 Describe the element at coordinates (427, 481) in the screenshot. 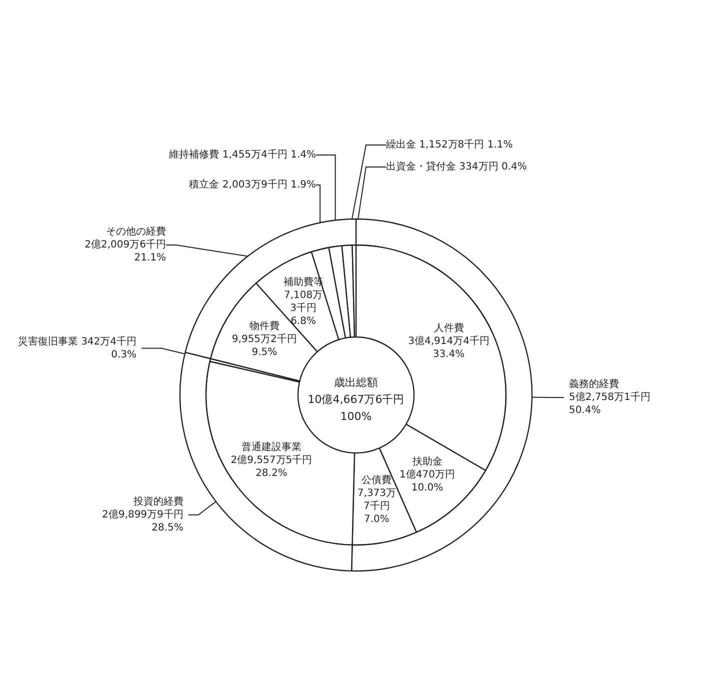

I see `data-label: 1億470万円 10.0%` at that location.